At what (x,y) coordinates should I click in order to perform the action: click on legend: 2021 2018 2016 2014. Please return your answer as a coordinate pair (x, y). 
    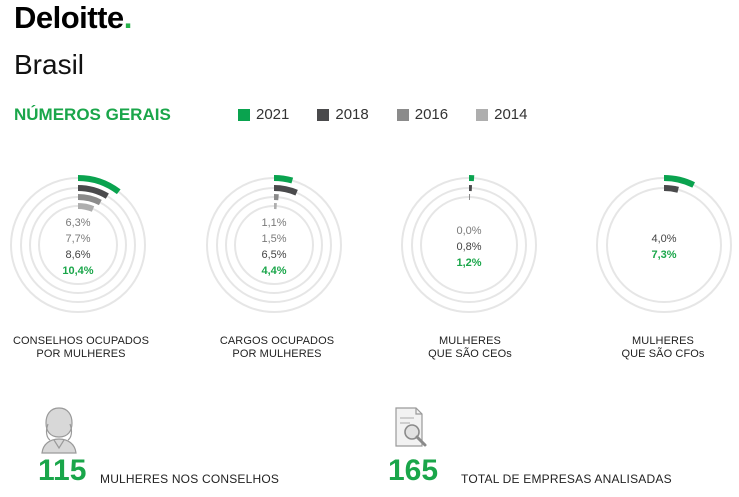
    Looking at the image, I should click on (397, 114).